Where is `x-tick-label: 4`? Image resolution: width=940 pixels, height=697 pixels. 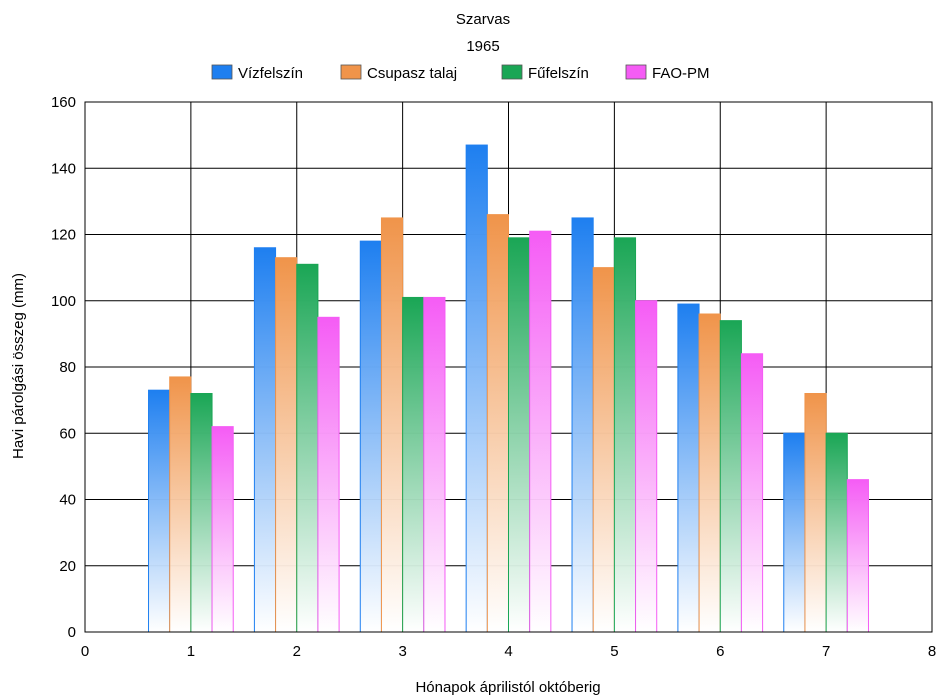
x-tick-label: 4 is located at coordinates (508, 651).